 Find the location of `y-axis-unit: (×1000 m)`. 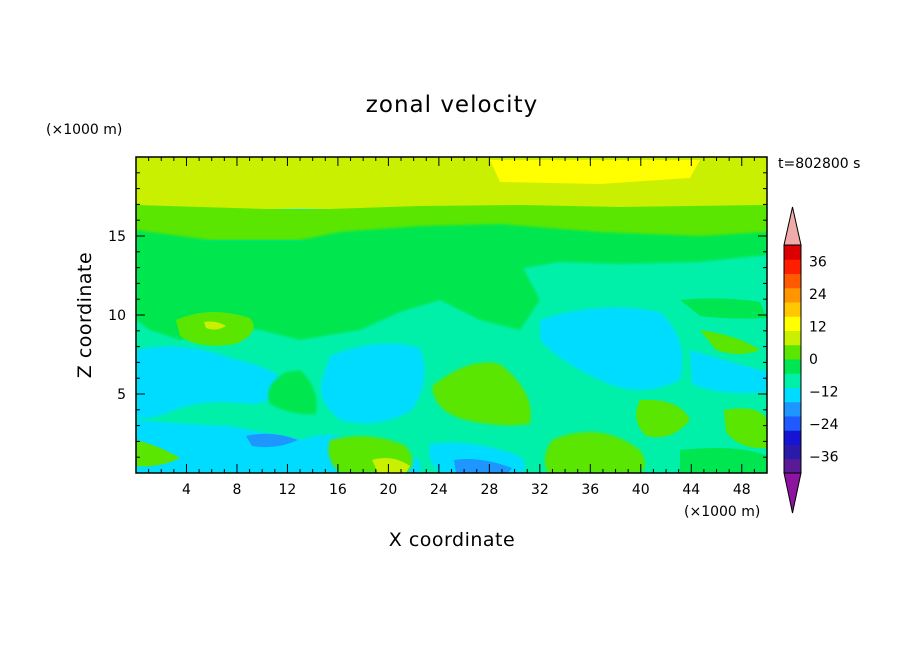

y-axis-unit: (×1000 m) is located at coordinates (84, 130).